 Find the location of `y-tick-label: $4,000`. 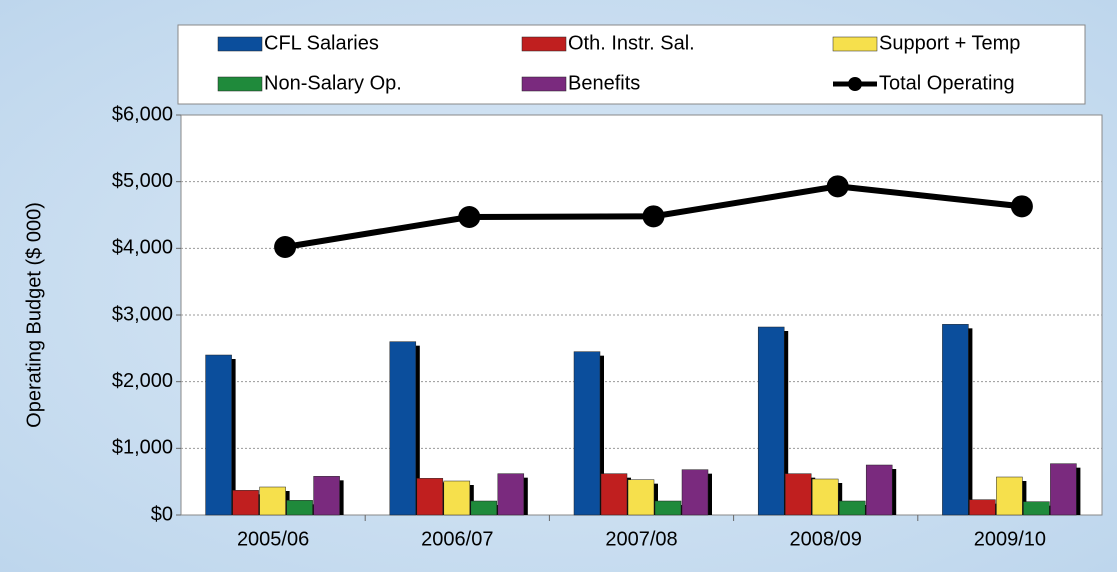

y-tick-label: $4,000 is located at coordinates (142, 248).